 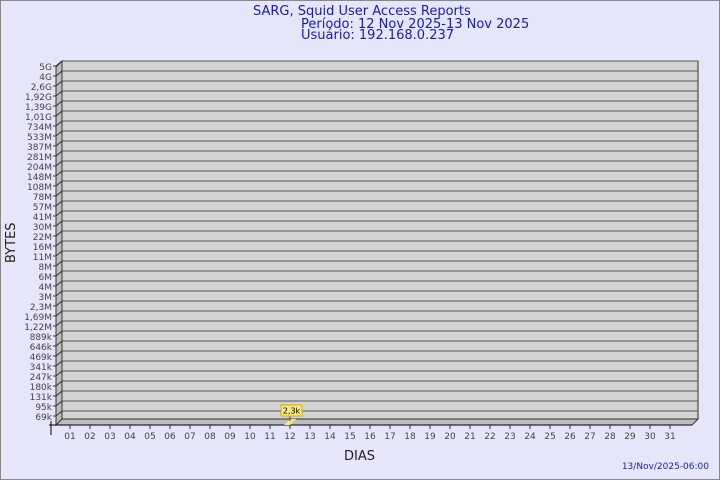 What do you see at coordinates (130, 437) in the screenshot?
I see `x-tick-label: 04` at bounding box center [130, 437].